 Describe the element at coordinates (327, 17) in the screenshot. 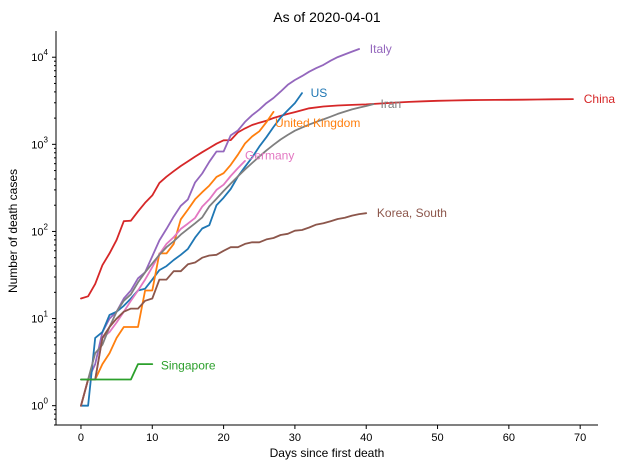

I see `chart-title: As of 2020-04-01` at that location.